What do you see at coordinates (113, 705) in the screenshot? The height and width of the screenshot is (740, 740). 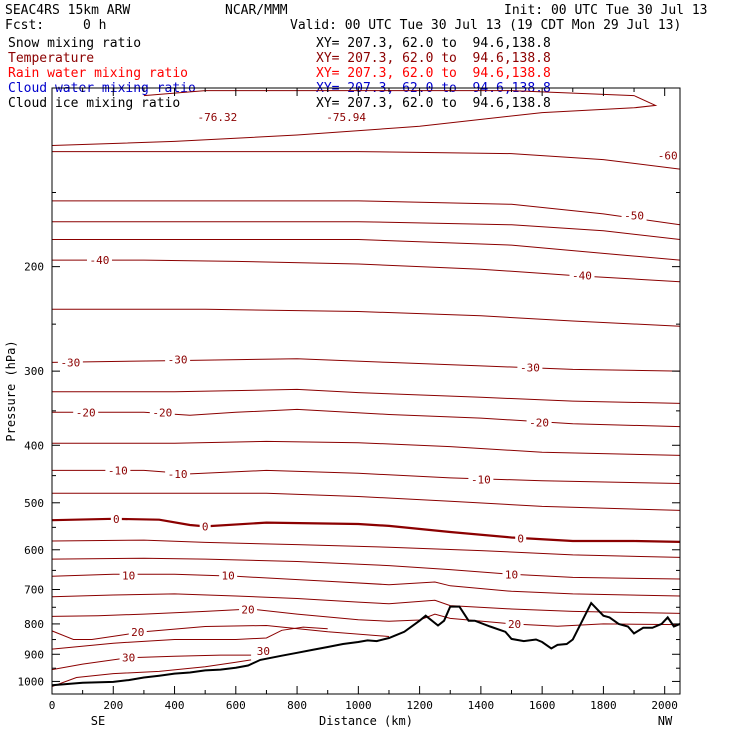 I see `x-tick-label: 200` at bounding box center [113, 705].